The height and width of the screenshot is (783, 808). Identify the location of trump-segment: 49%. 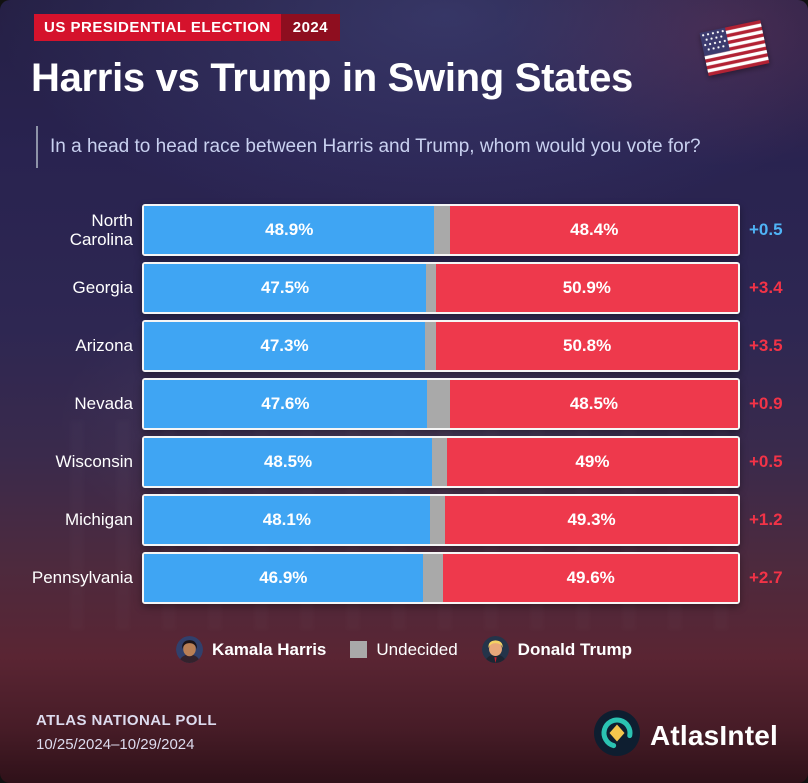
(592, 462).